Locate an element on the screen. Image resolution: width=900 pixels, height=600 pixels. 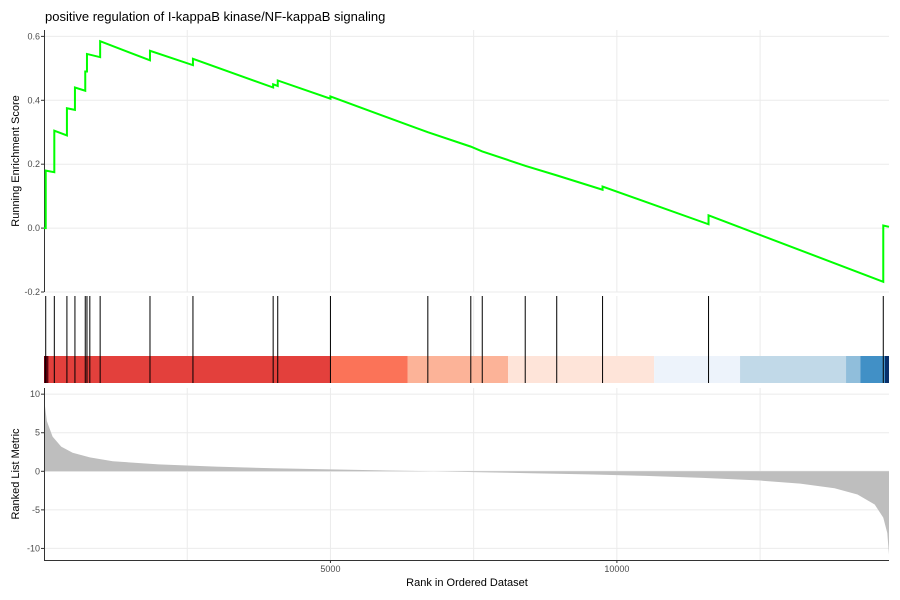
y-tick-label: 0 is located at coordinates (37, 471).